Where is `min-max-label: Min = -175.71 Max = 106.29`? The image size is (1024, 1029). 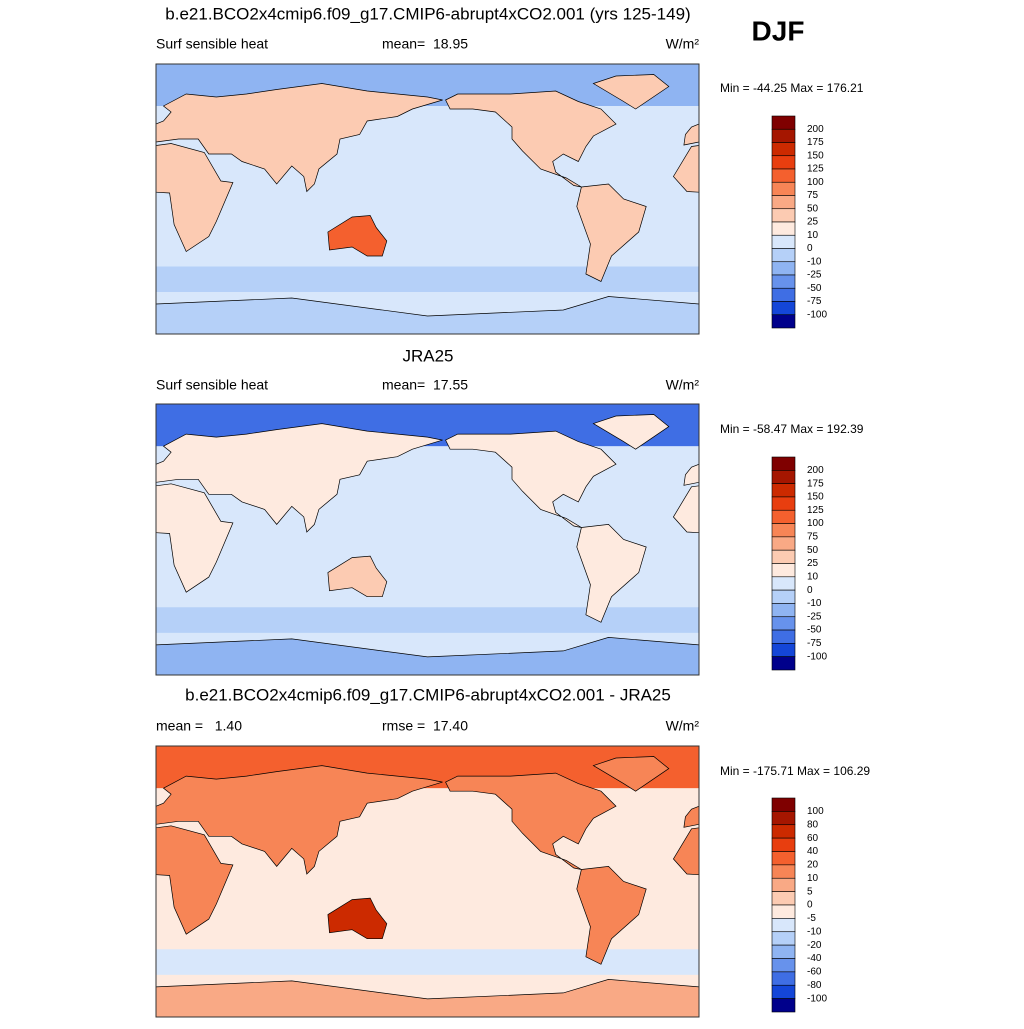
min-max-label: Min = -175.71 Max = 106.29 is located at coordinates (795, 771).